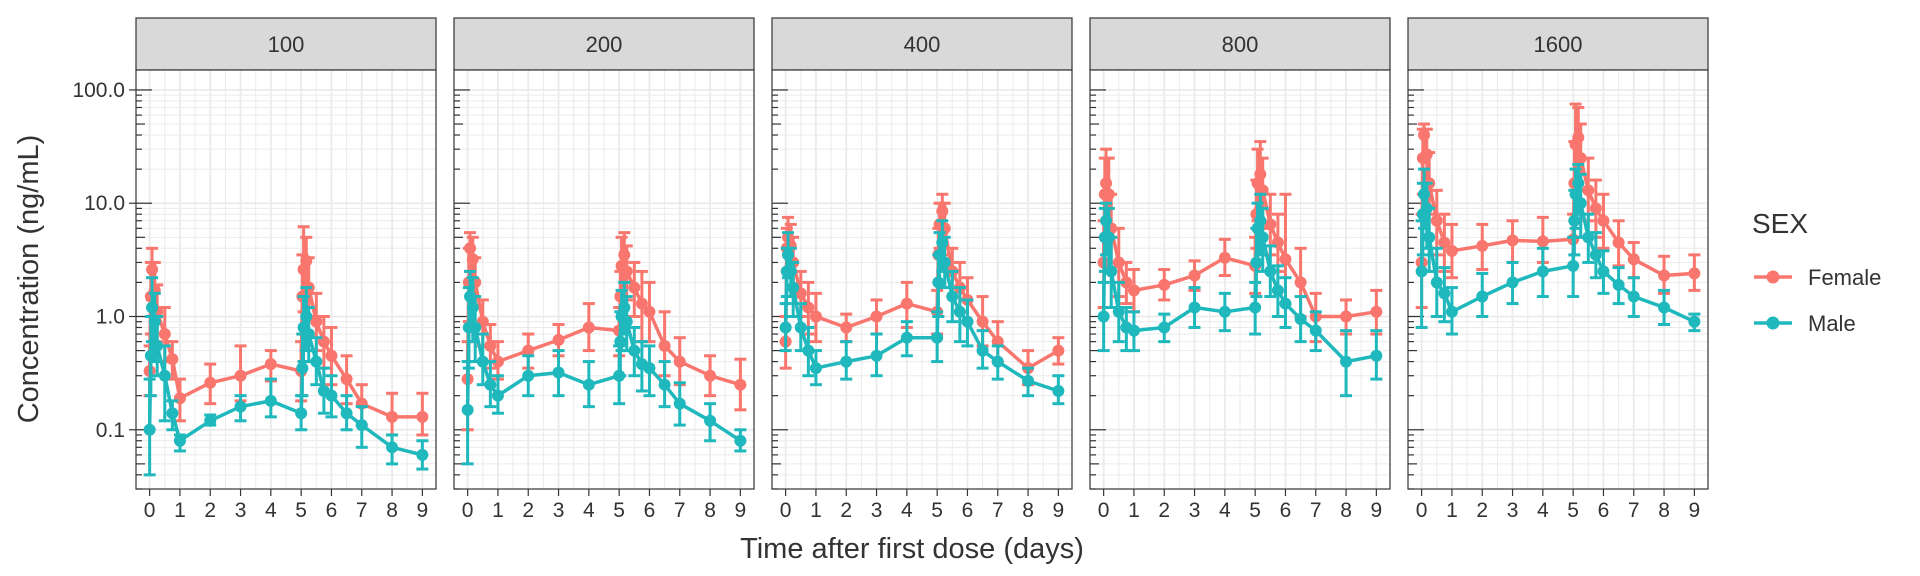  What do you see at coordinates (1773, 323) in the screenshot?
I see `legend-key-point` at bounding box center [1773, 323].